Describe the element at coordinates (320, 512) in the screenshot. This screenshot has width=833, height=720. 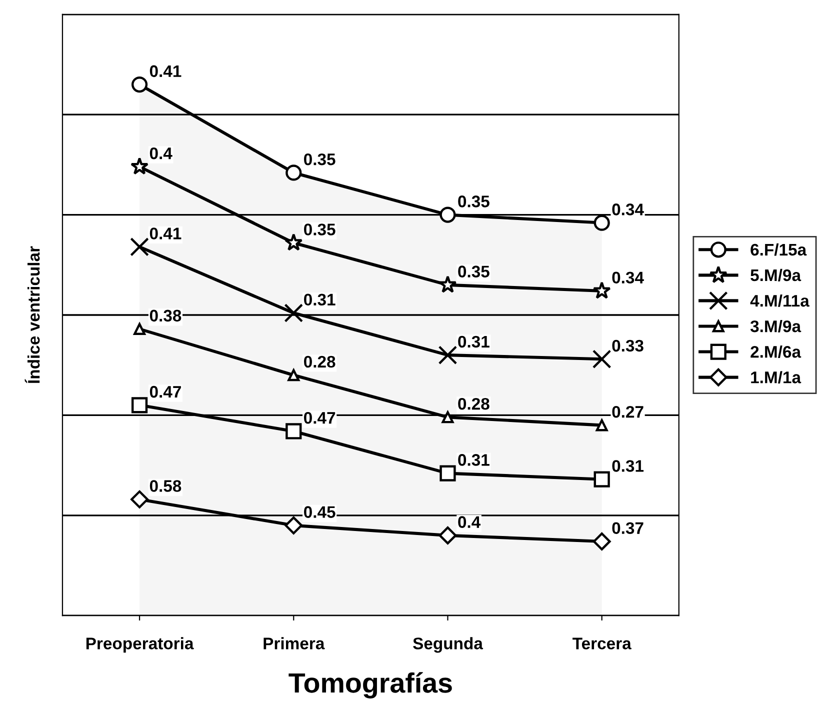
I see `data-label: 0.45` at that location.